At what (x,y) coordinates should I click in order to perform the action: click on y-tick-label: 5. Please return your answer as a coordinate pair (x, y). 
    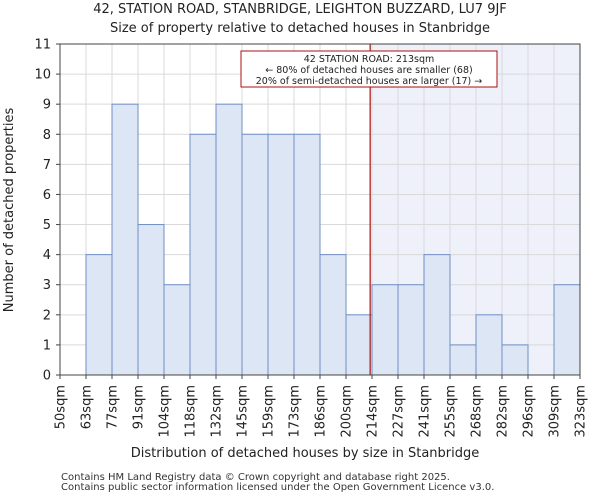
    Looking at the image, I should click on (47, 225).